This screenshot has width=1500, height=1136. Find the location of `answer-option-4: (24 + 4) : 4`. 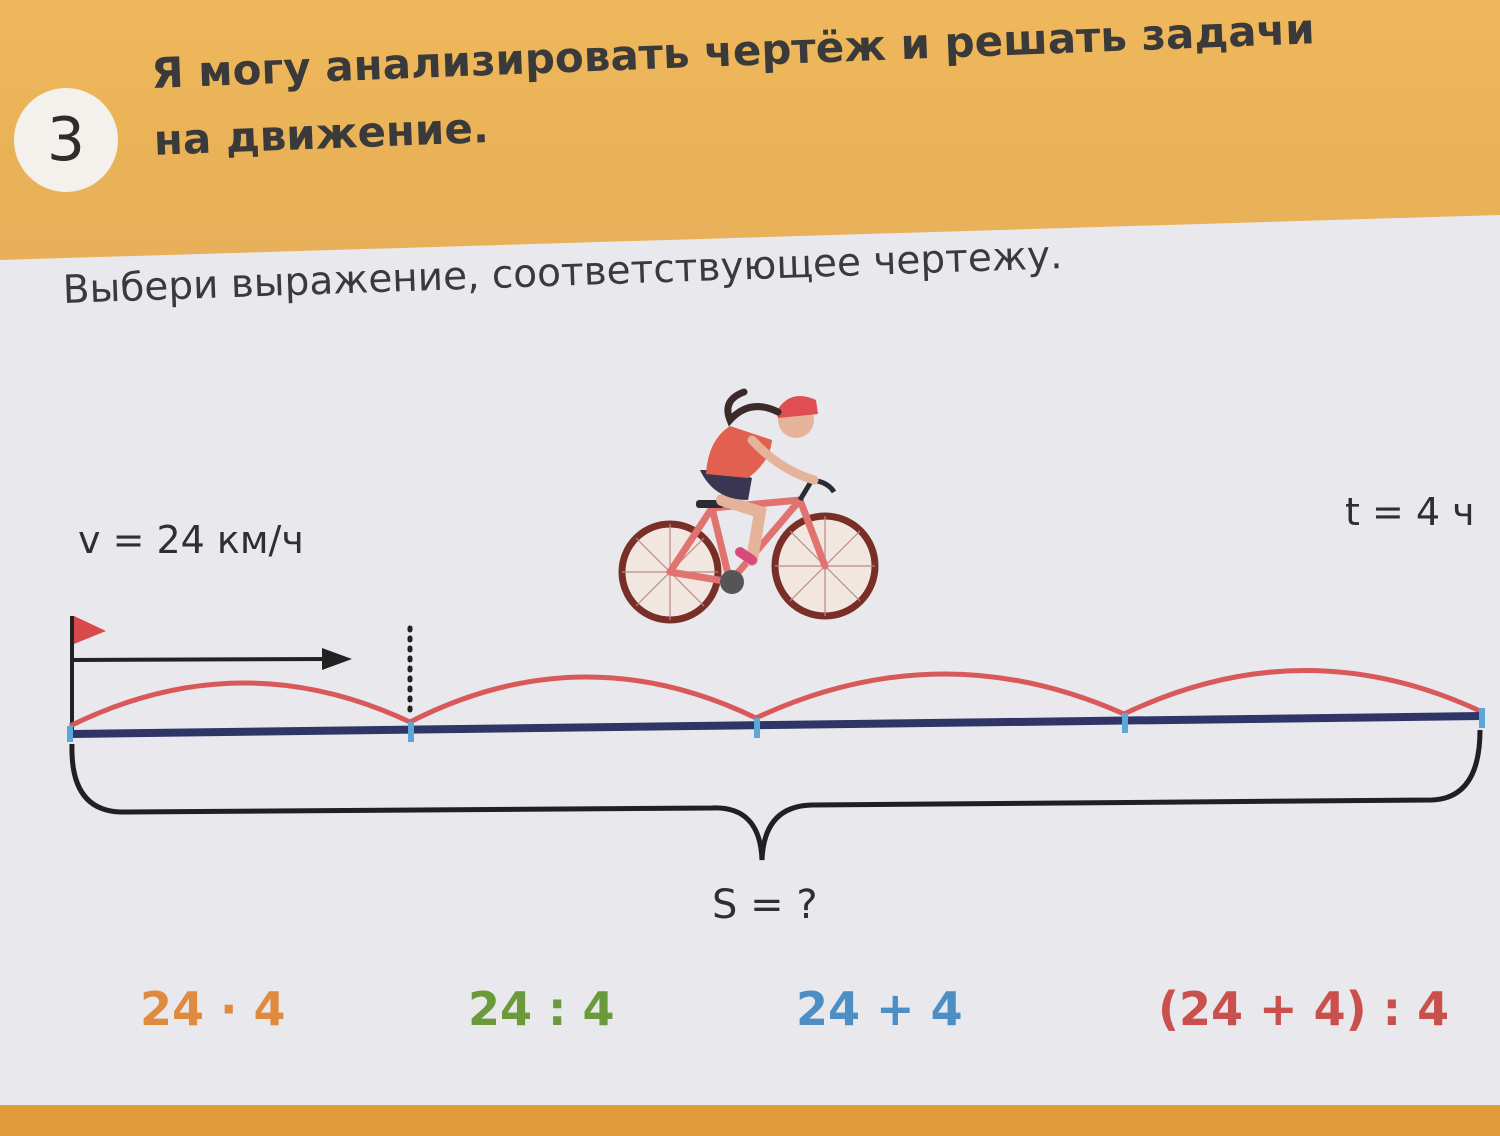

answer-option-4: (24 + 4) : 4 is located at coordinates (1304, 1009).